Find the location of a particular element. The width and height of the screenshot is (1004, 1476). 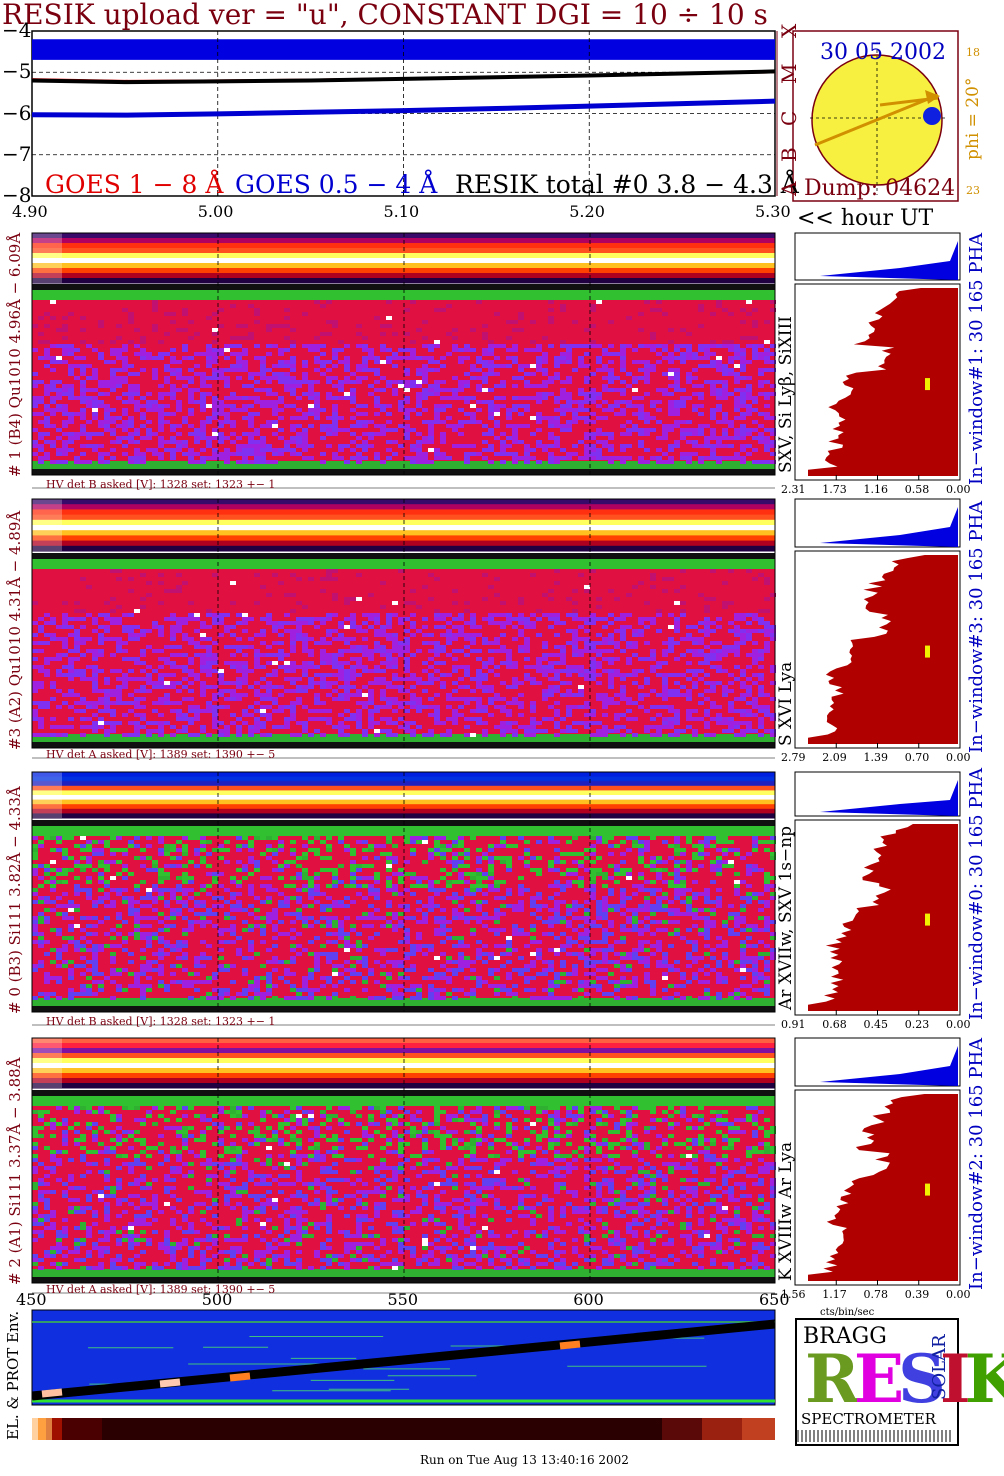

hv-status-text: HV det B asked [V]: 1328 set: 1323 +− 1 is located at coordinates (161, 1021).